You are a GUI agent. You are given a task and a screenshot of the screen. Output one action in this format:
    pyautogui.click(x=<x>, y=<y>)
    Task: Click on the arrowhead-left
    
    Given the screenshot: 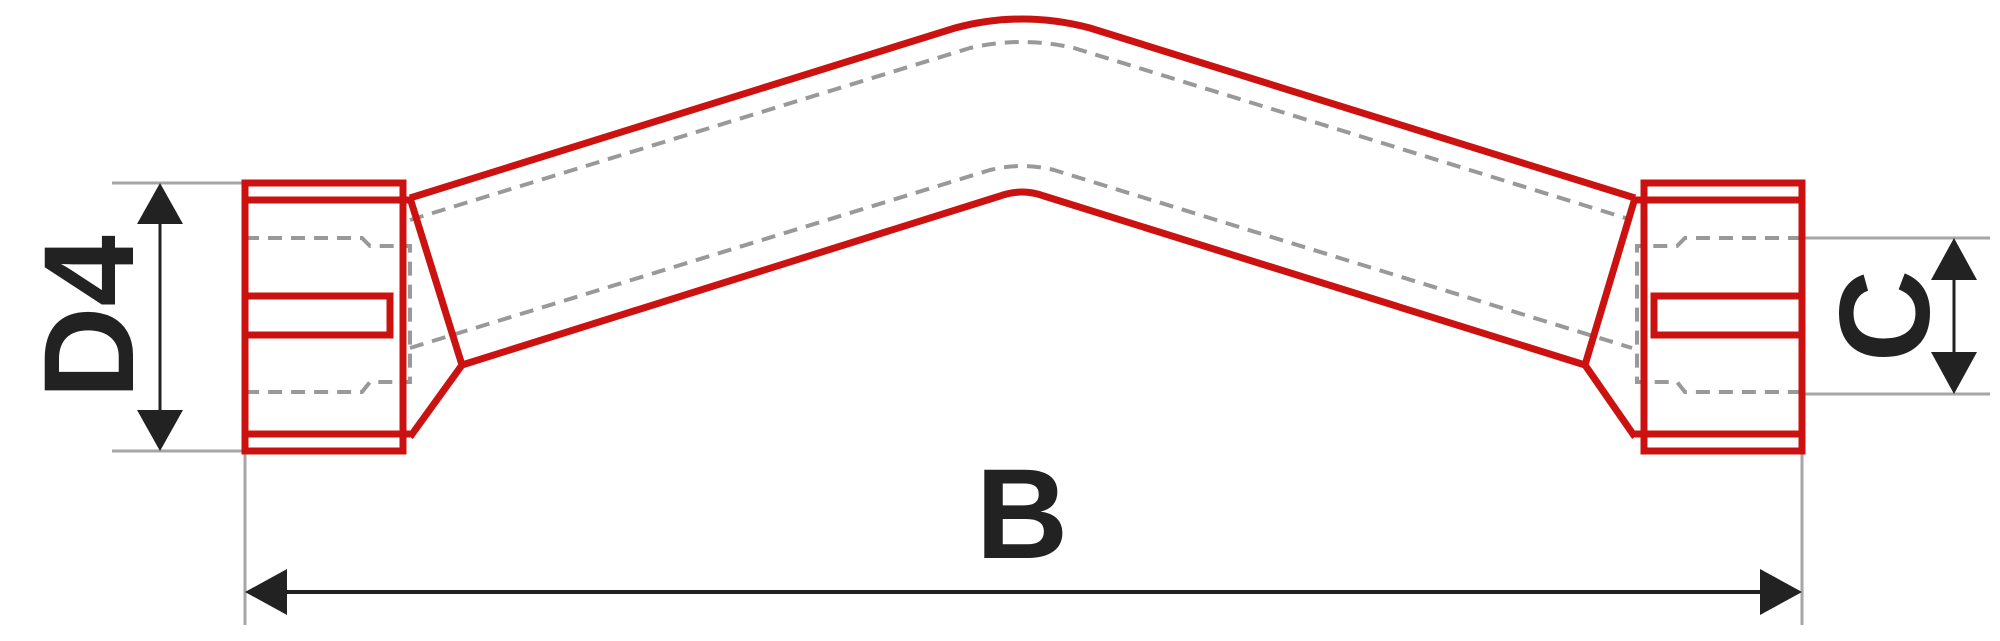 What is the action you would take?
    pyautogui.click(x=266, y=592)
    